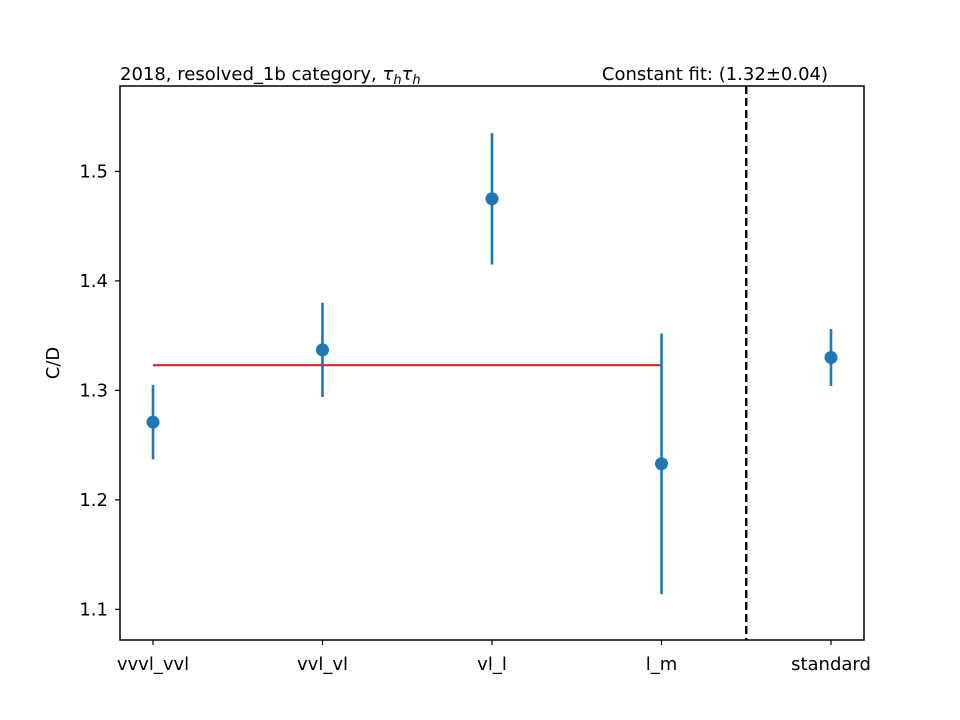 This screenshot has height=720, width=960. What do you see at coordinates (831, 664) in the screenshot?
I see `x-tick-label-4: standard` at bounding box center [831, 664].